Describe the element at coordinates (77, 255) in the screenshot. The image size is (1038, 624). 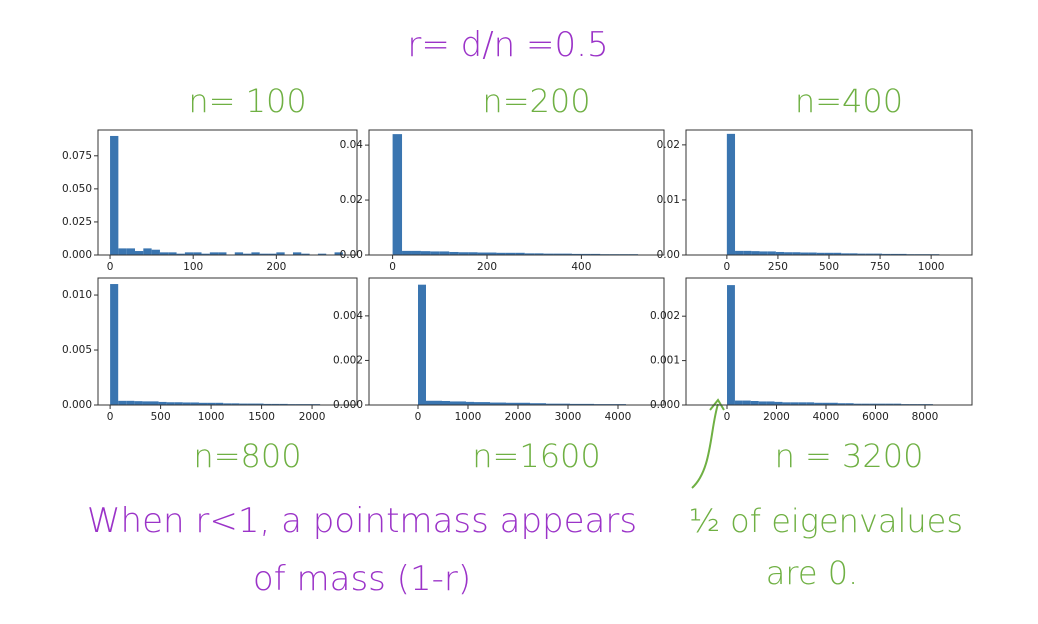
I see `y-tick-label: 0.000` at that location.